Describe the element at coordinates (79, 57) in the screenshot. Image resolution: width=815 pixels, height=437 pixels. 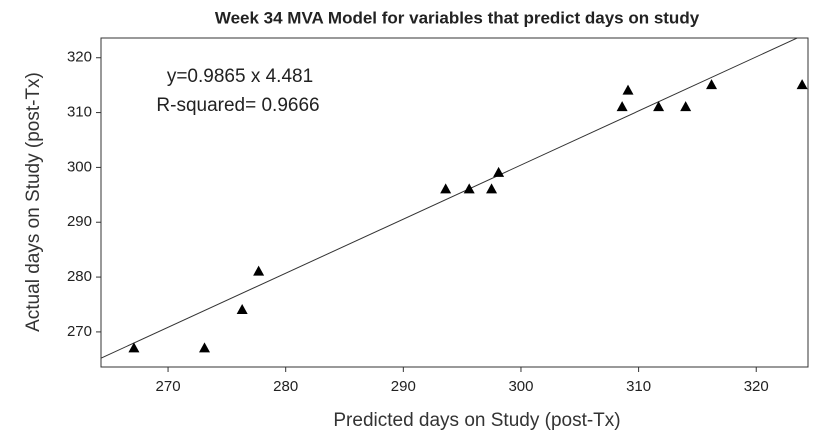
I see `y-tick-label: 320` at that location.